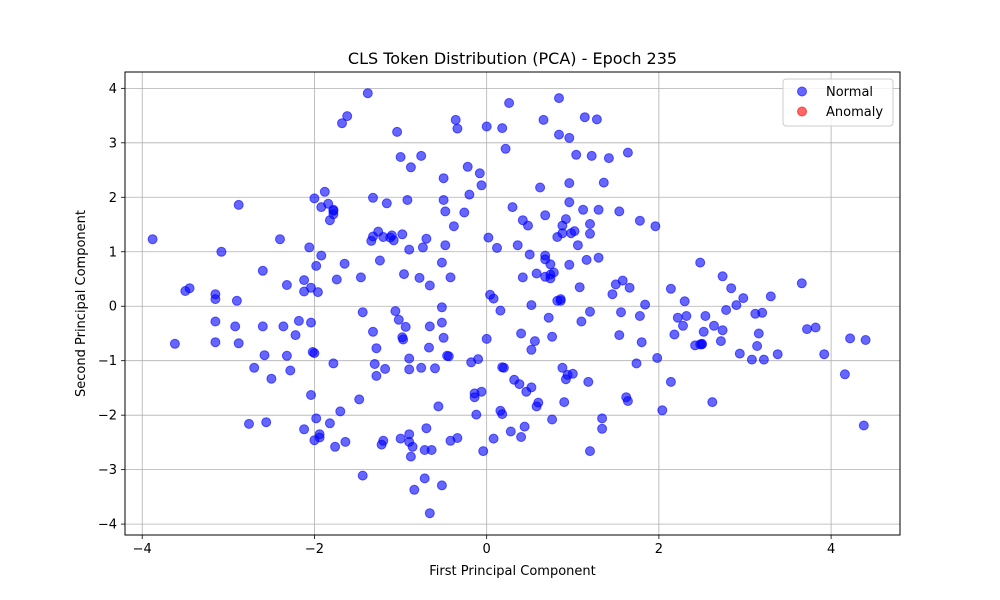 Image resolution: width=1000 pixels, height=600 pixels. What do you see at coordinates (854, 112) in the screenshot?
I see `legend-label-anomaly: Anomaly` at bounding box center [854, 112].